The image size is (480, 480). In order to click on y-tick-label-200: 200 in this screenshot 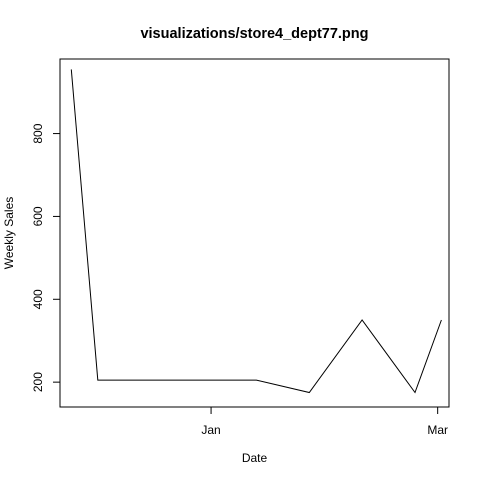, I will do `click(38, 382)`.